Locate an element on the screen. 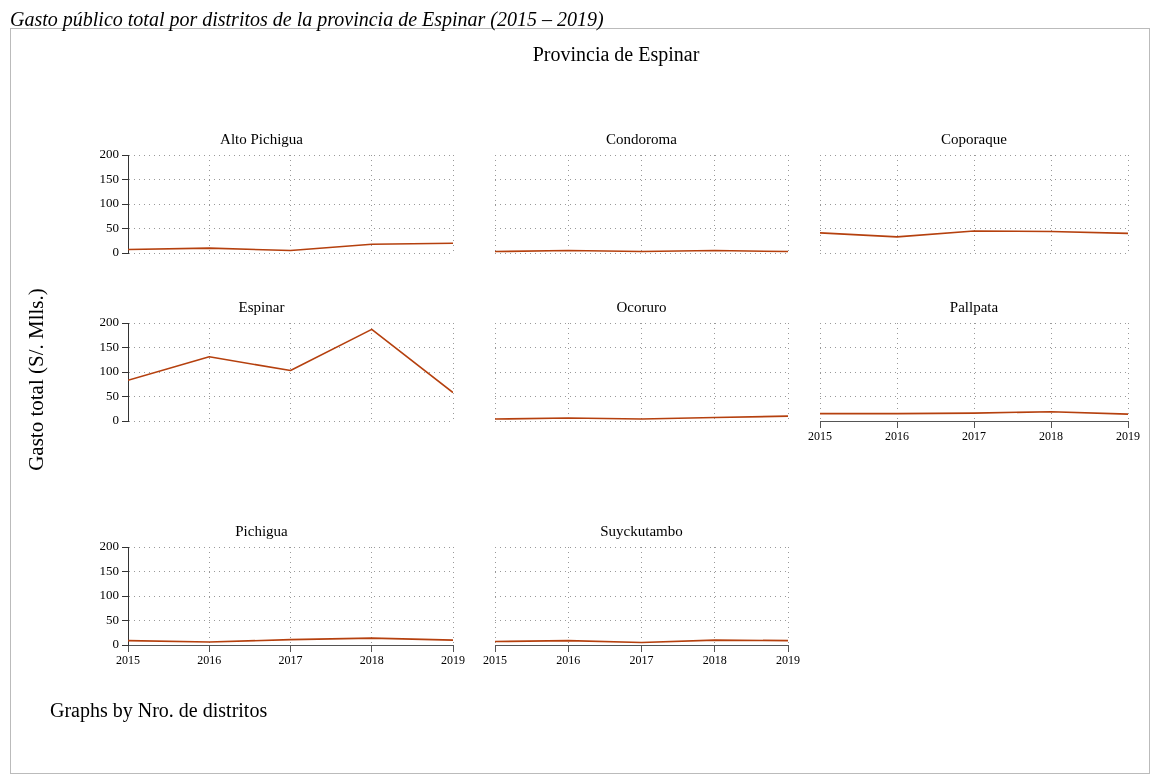 Image resolution: width=1157 pixels, height=780 pixels. chart-title: Suyckutambo is located at coordinates (641, 530).